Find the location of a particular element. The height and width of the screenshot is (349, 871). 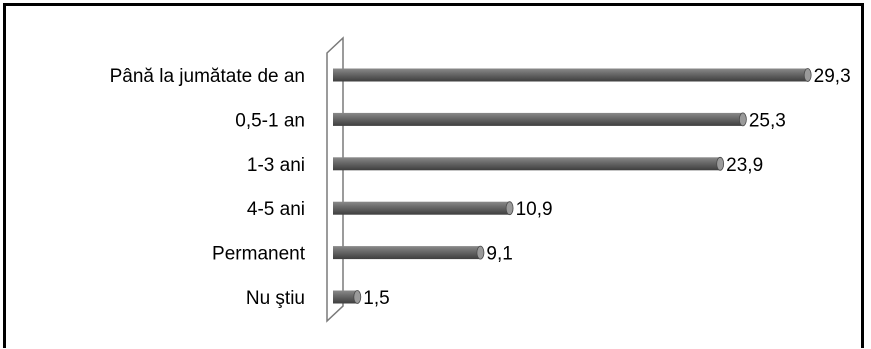

category-label: Nu ştiu is located at coordinates (275, 298).